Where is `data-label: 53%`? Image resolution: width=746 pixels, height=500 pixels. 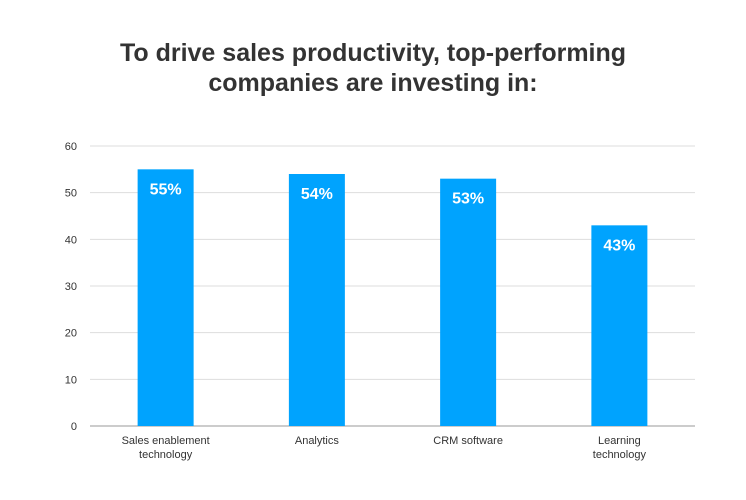
data-label: 53% is located at coordinates (468, 199).